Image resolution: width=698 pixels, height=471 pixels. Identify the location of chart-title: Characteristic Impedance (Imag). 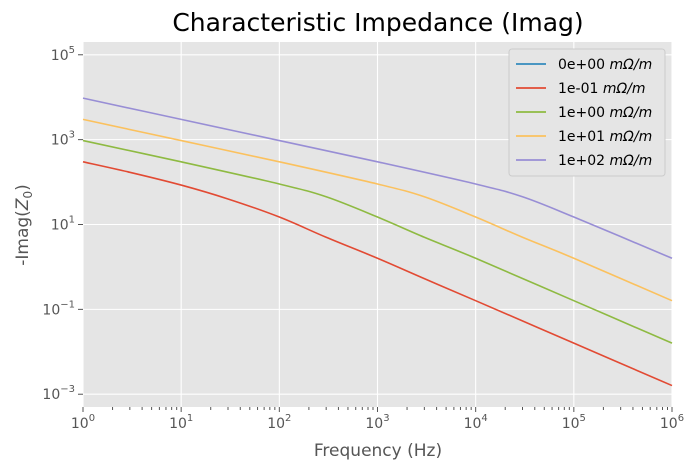
(377, 22).